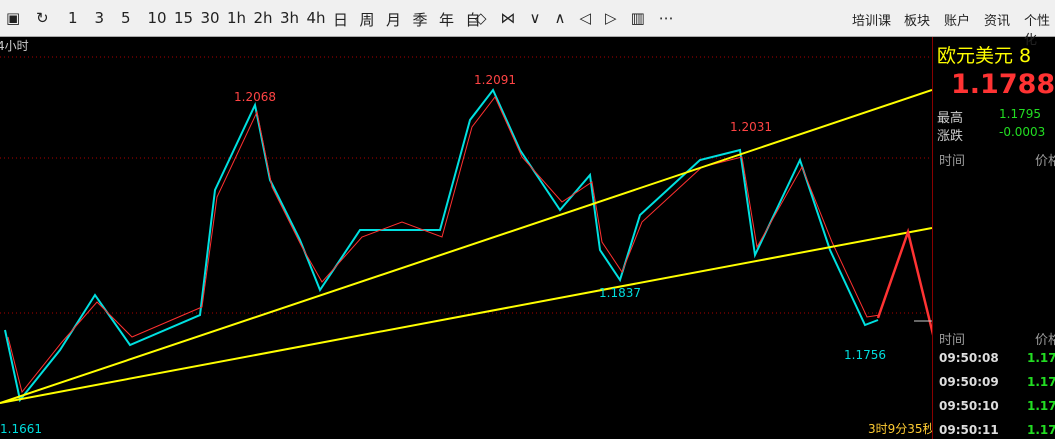 This screenshot has width=1055, height=439. I want to click on timeframe: 日, so click(341, 20).